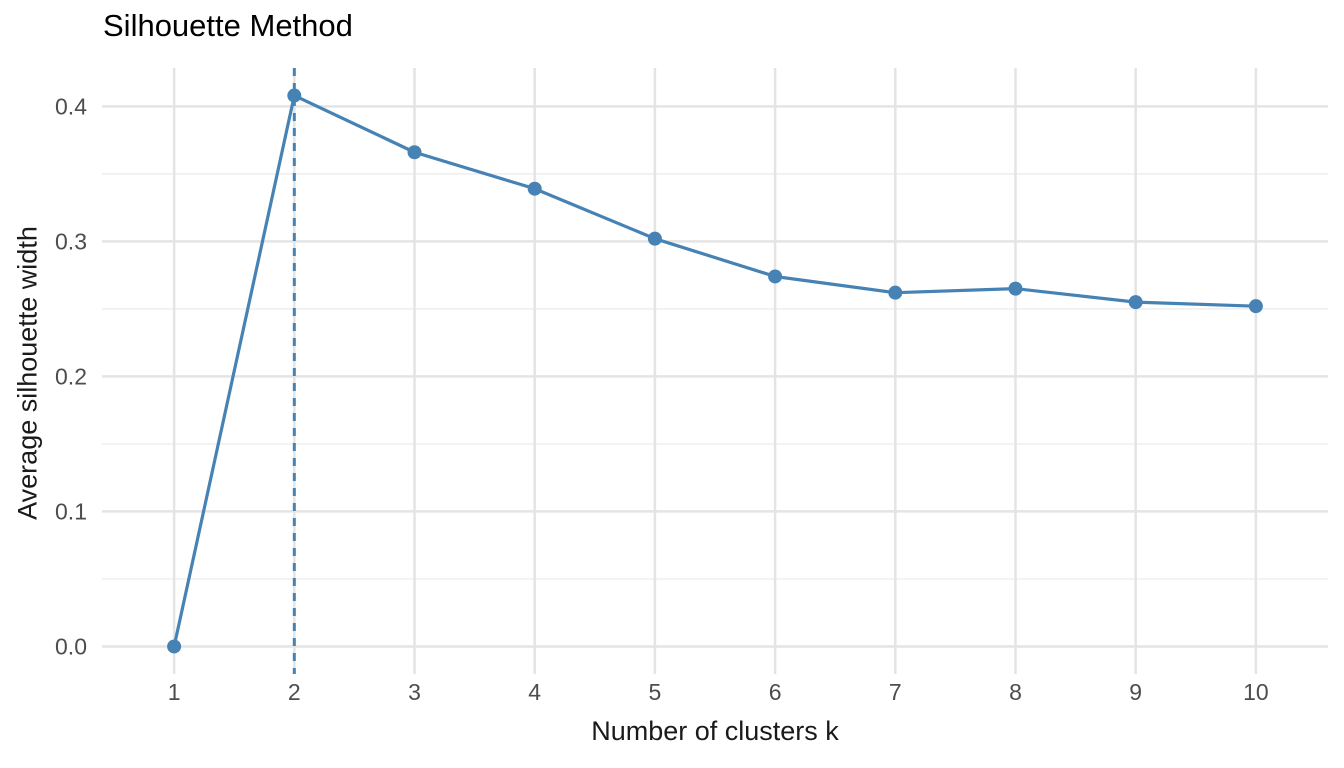 Image resolution: width=1344 pixels, height=768 pixels. What do you see at coordinates (228, 25) in the screenshot?
I see `plot-title: Silhouette Method` at bounding box center [228, 25].